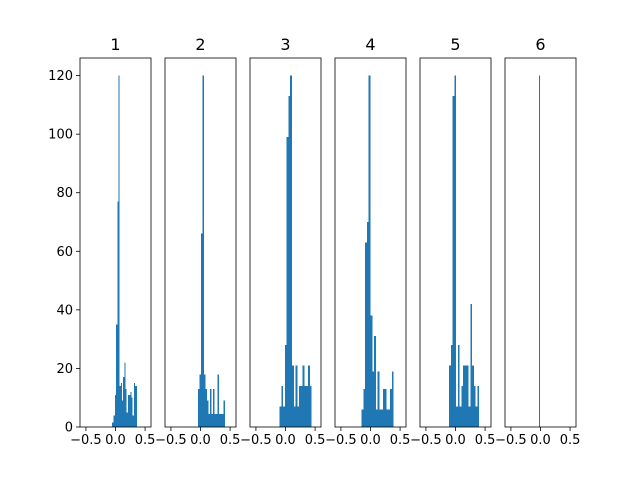  I want to click on panel-5: −0.5 0.0 0.5 5, so click(452, 241).